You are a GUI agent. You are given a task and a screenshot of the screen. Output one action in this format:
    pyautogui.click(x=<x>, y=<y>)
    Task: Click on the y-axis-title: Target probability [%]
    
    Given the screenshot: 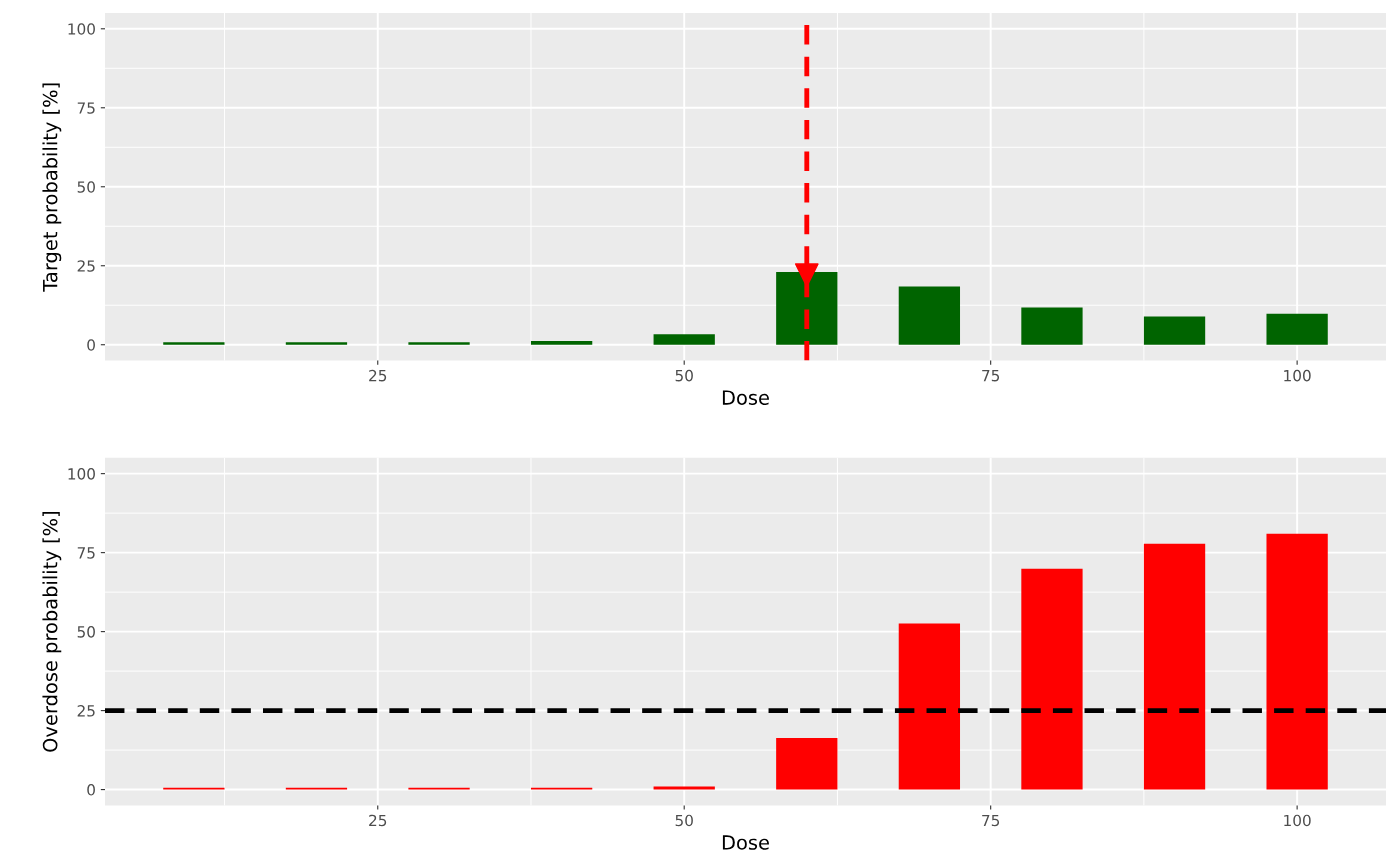 What is the action you would take?
    pyautogui.click(x=52, y=187)
    